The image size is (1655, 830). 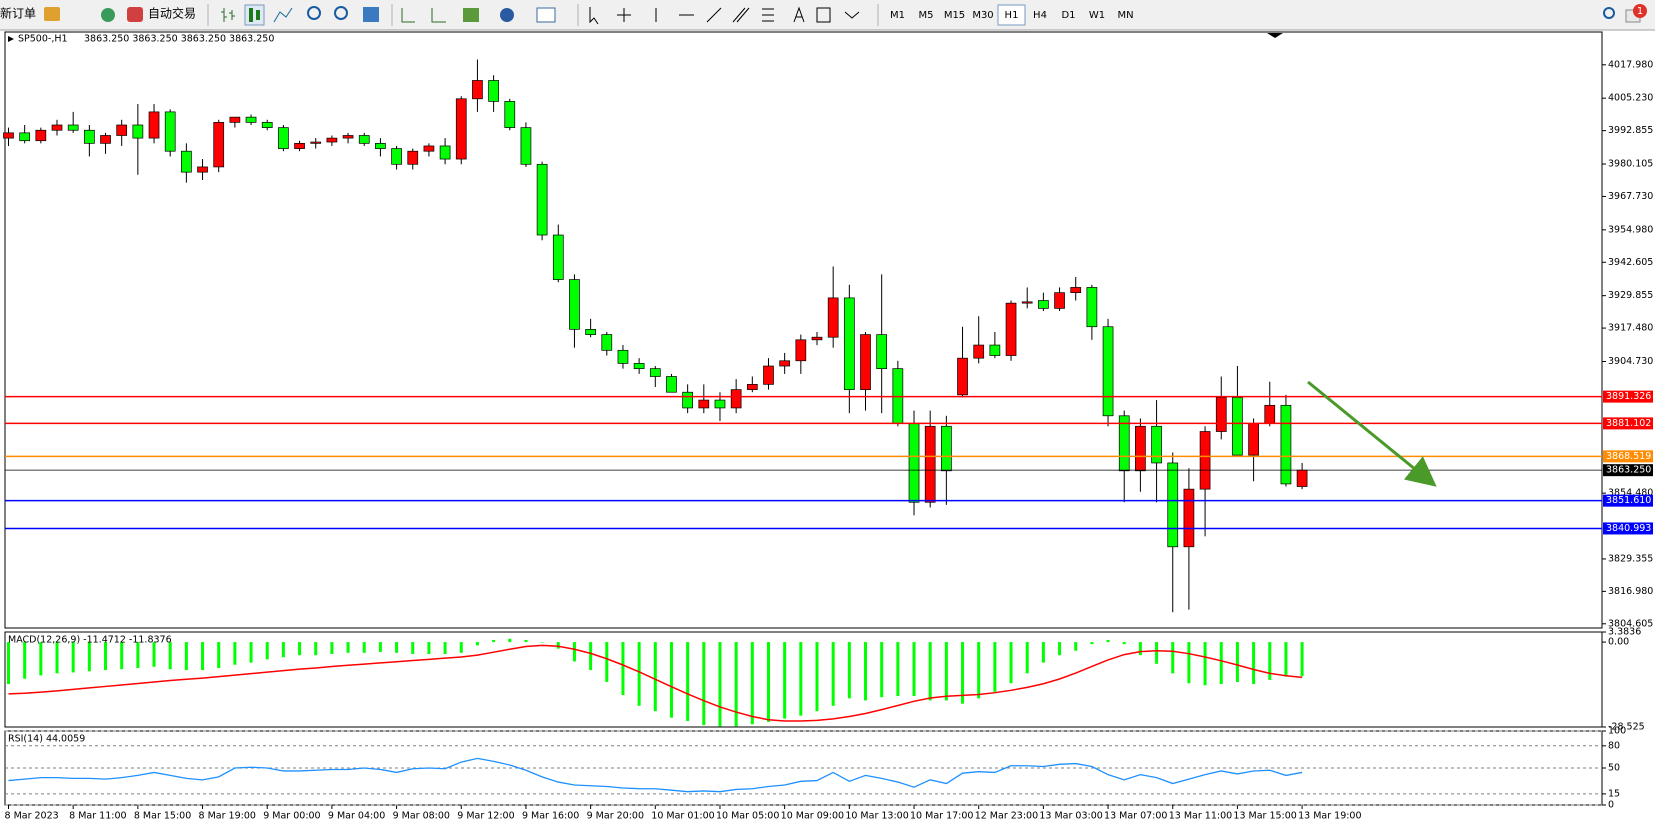 What do you see at coordinates (135, 14) in the screenshot?
I see `icon-auto` at bounding box center [135, 14].